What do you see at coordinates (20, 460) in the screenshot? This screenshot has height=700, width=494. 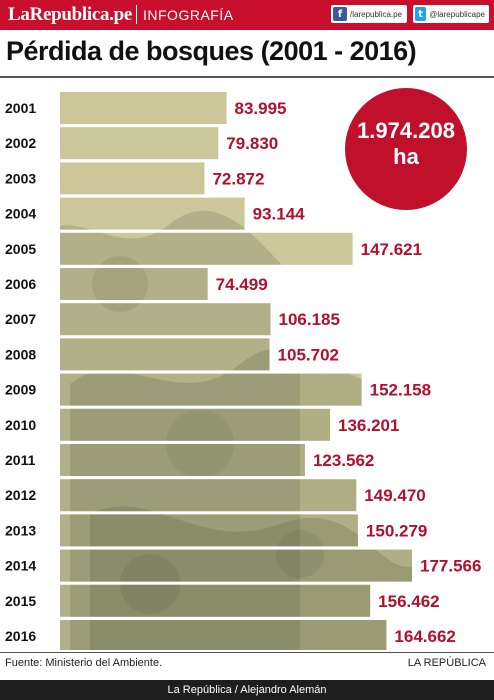 I see `year-label: 2011` at bounding box center [20, 460].